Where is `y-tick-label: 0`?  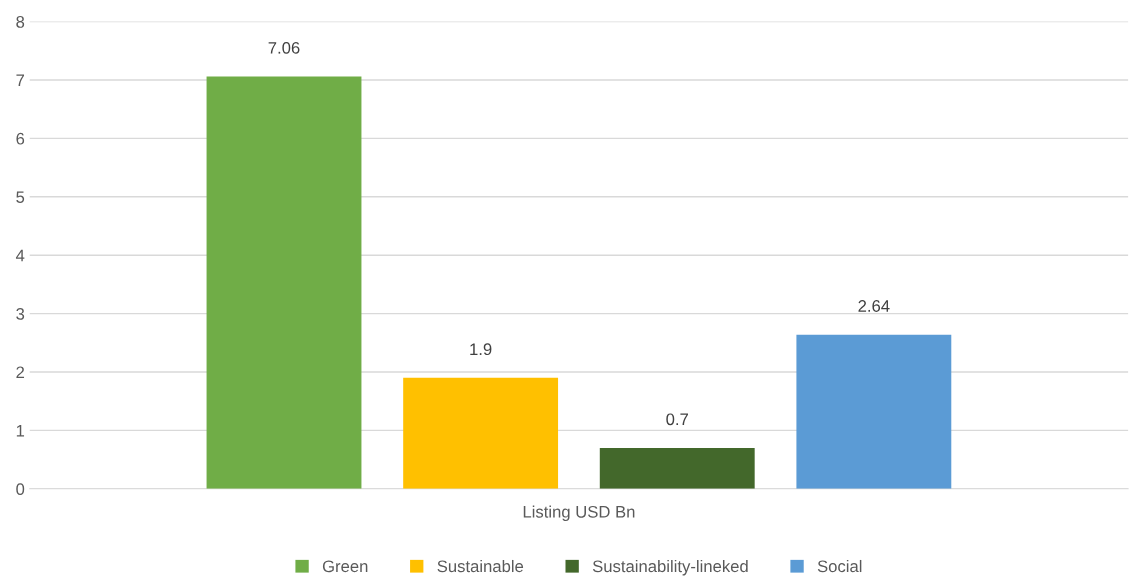
y-tick-label: 0 is located at coordinates (20, 489).